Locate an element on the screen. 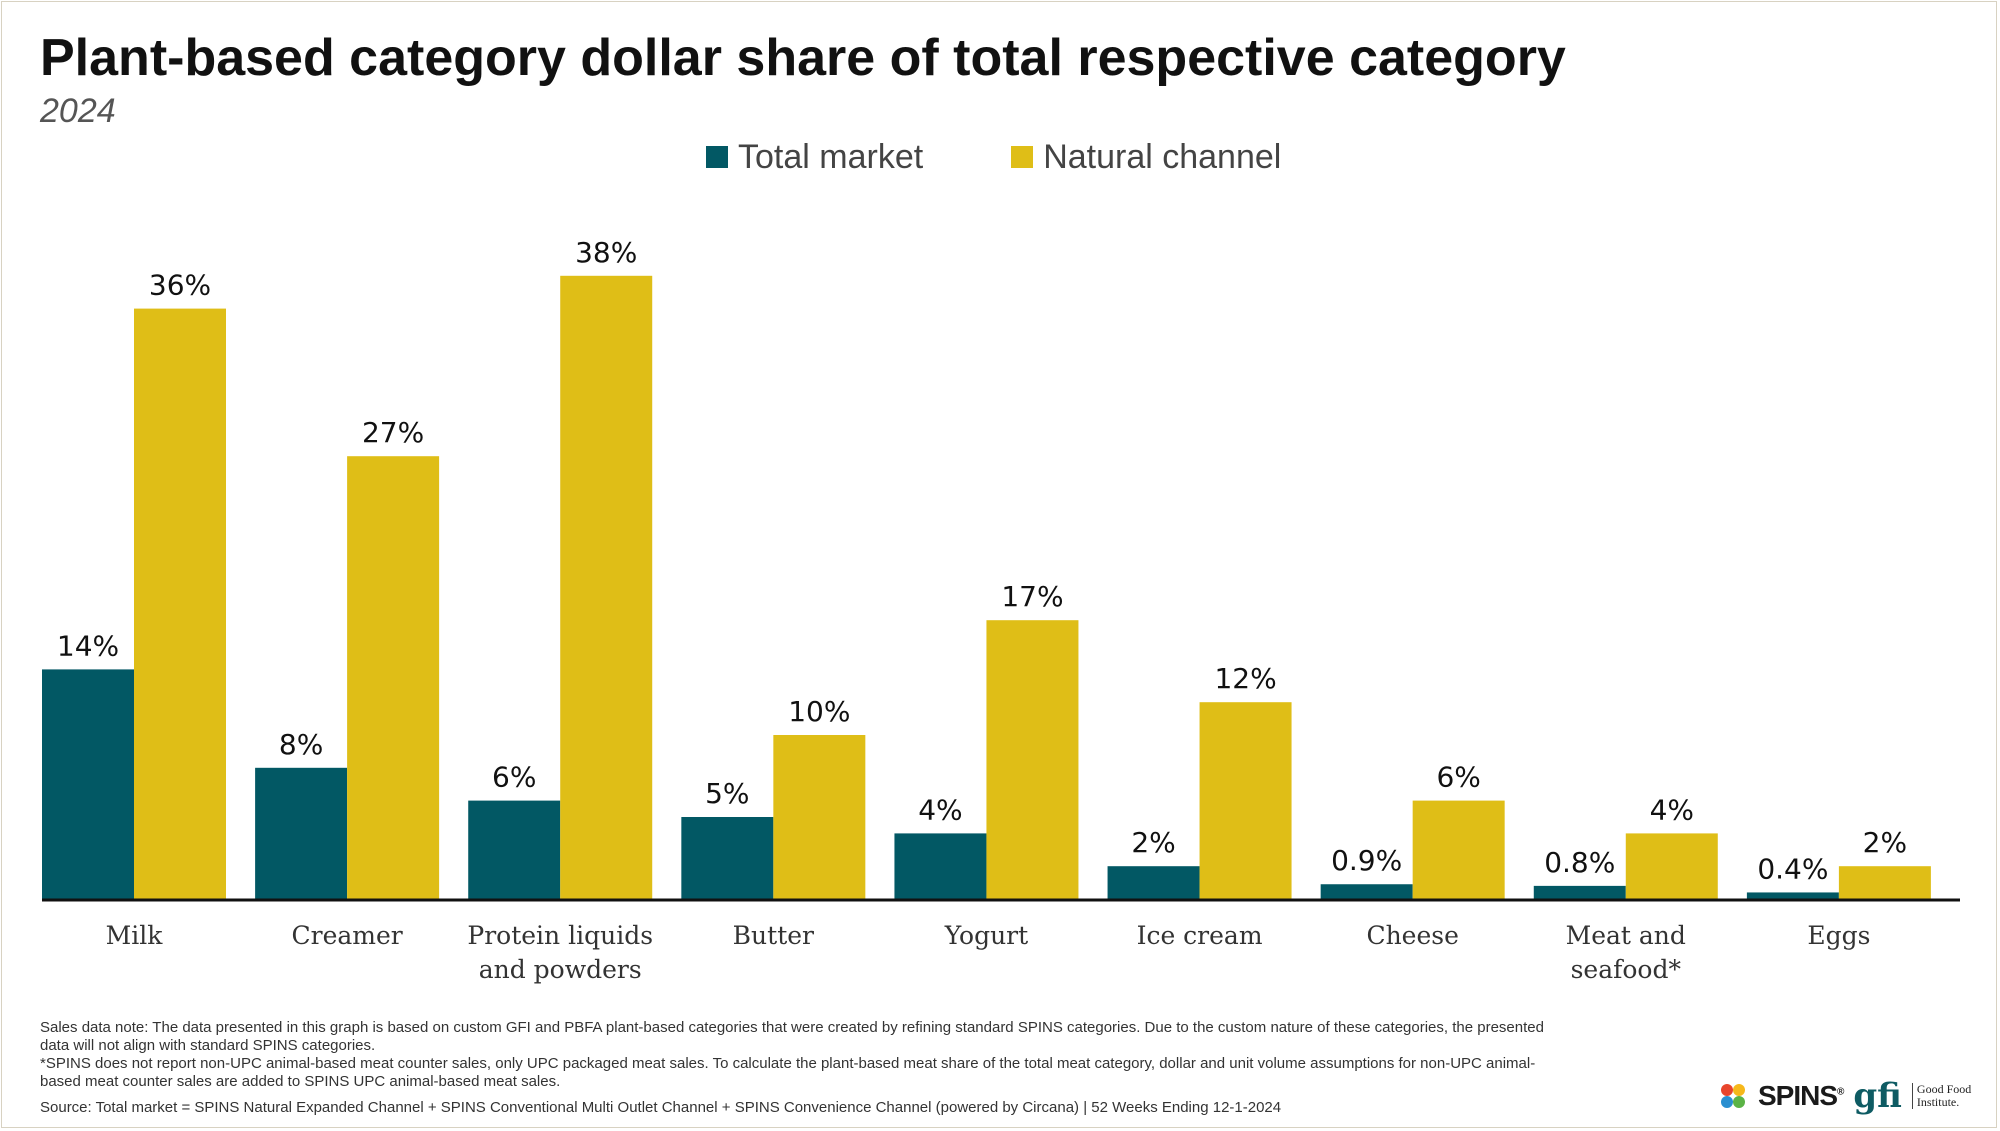 This screenshot has height=1131, width=2000. bar-total-market-meat-and-seafood is located at coordinates (1579, 892).